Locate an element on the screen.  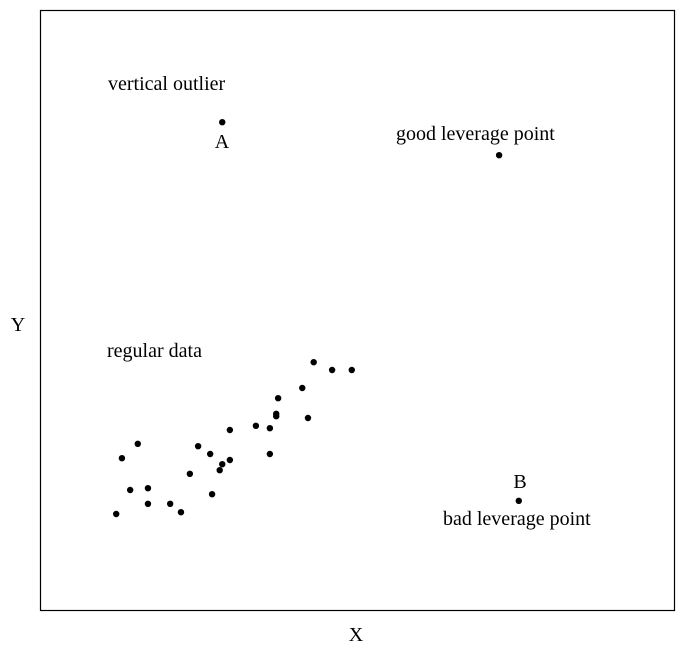
annotation: good leverage point is located at coordinates (475, 134).